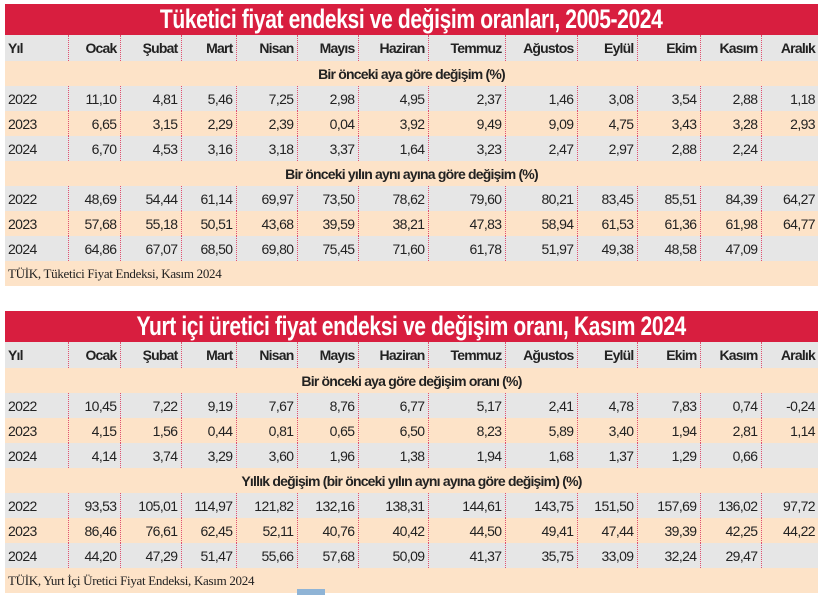  I want to click on section-label: Bir önceki aya göre değişim (%), so click(411, 73).